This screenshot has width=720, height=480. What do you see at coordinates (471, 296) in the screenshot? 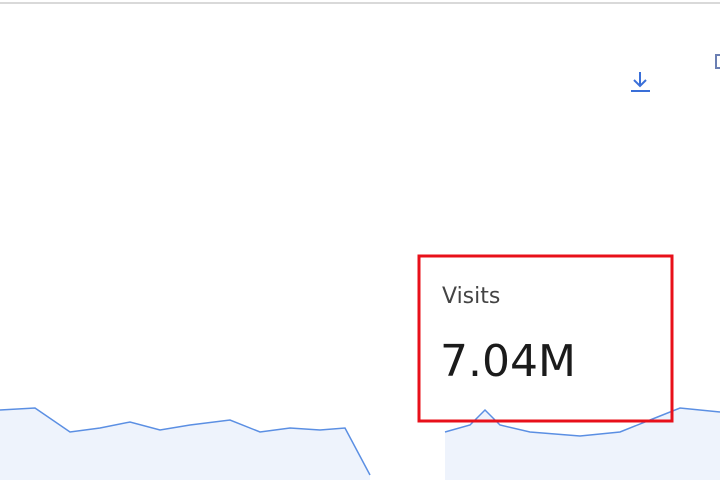
I see `card-label: Visits` at bounding box center [471, 296].